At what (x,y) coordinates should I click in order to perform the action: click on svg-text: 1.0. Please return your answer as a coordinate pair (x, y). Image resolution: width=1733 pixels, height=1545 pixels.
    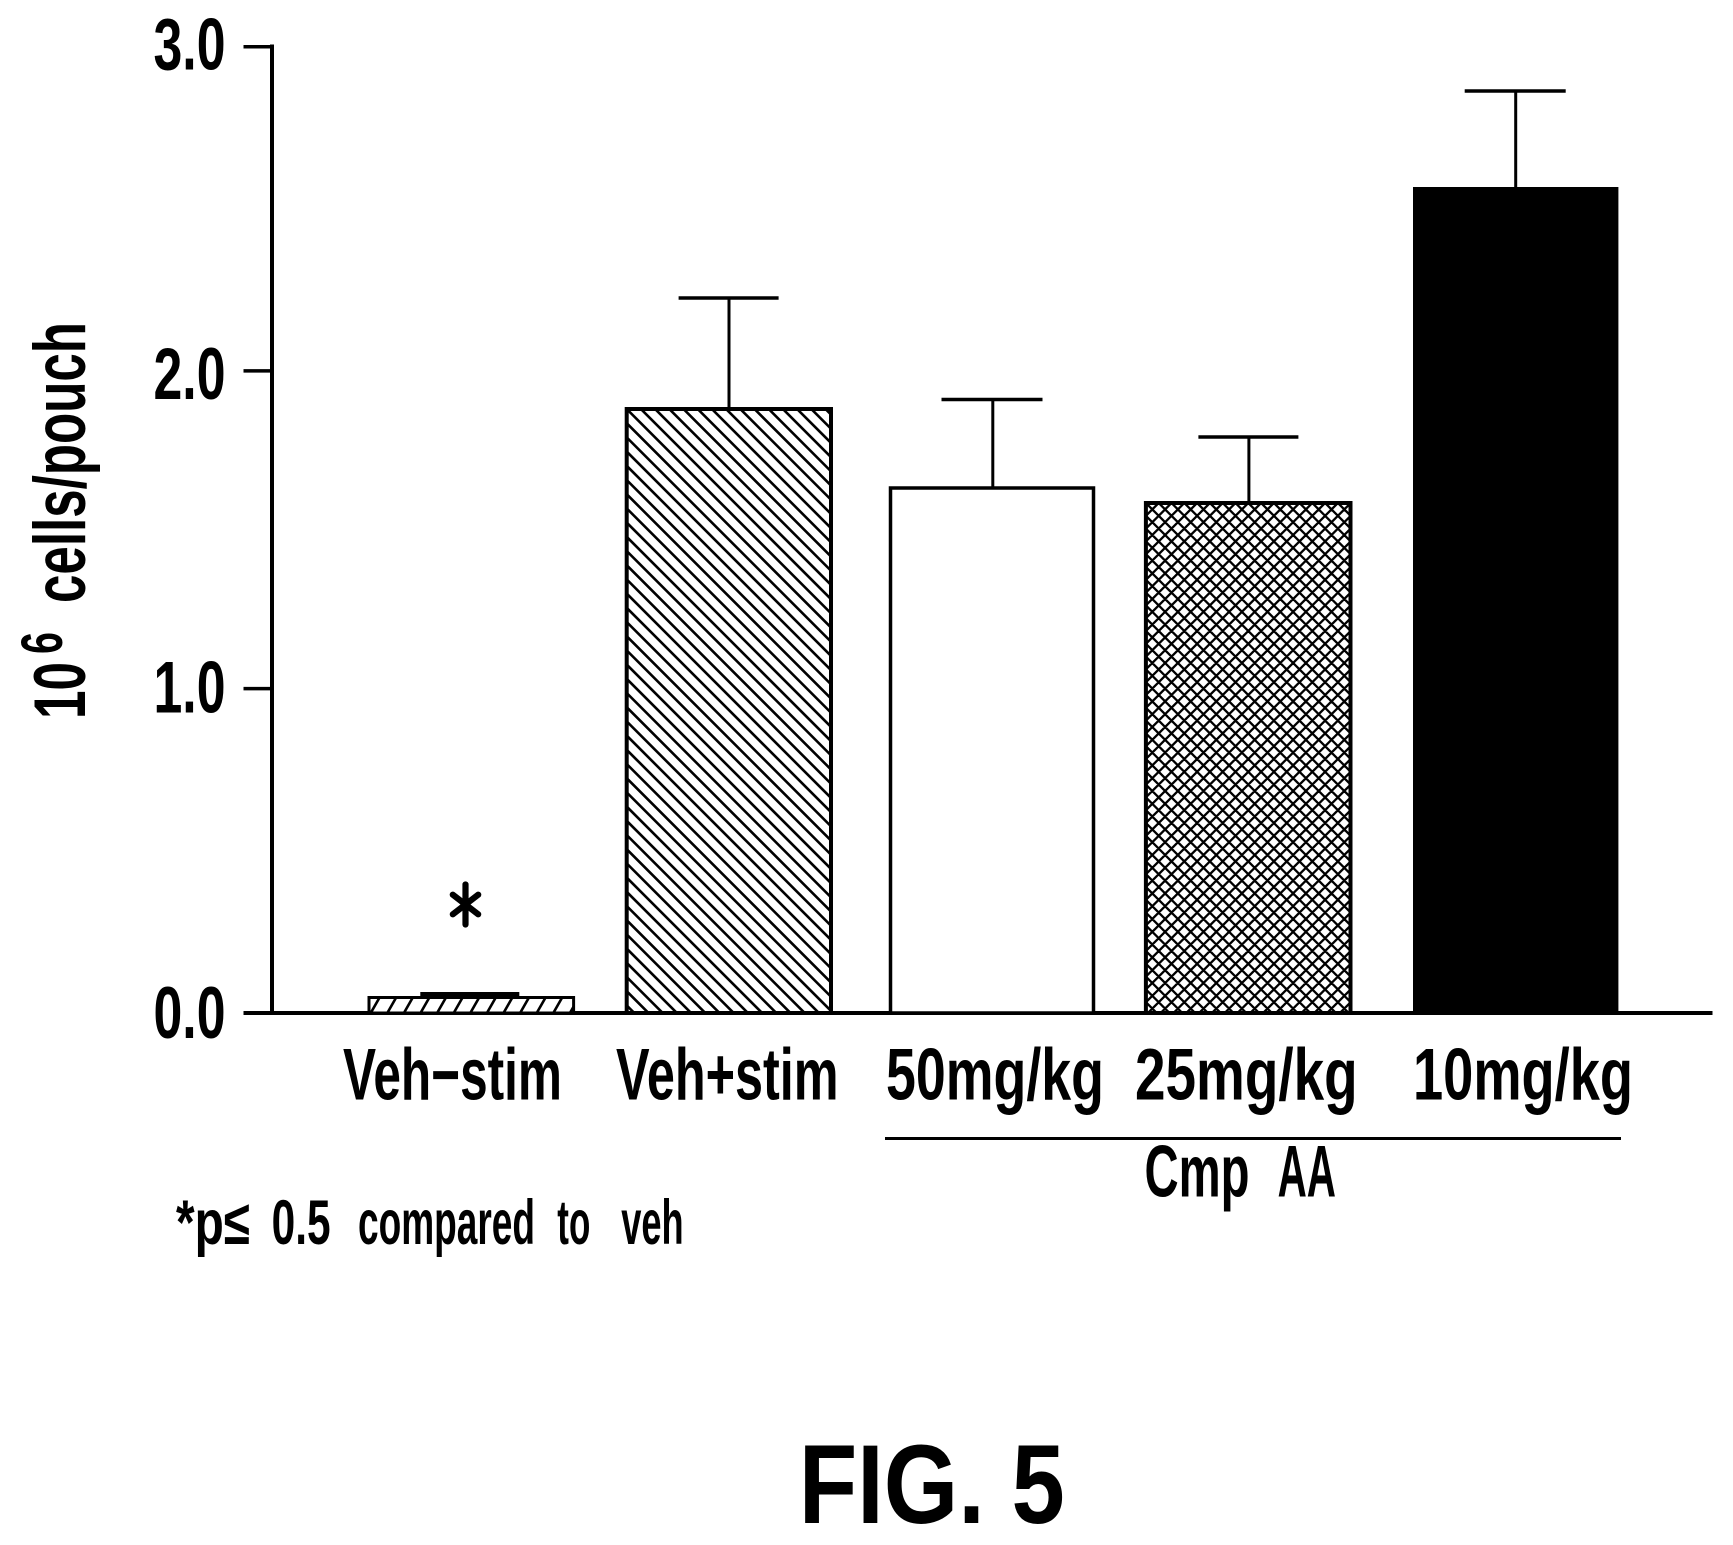
    Looking at the image, I should click on (190, 688).